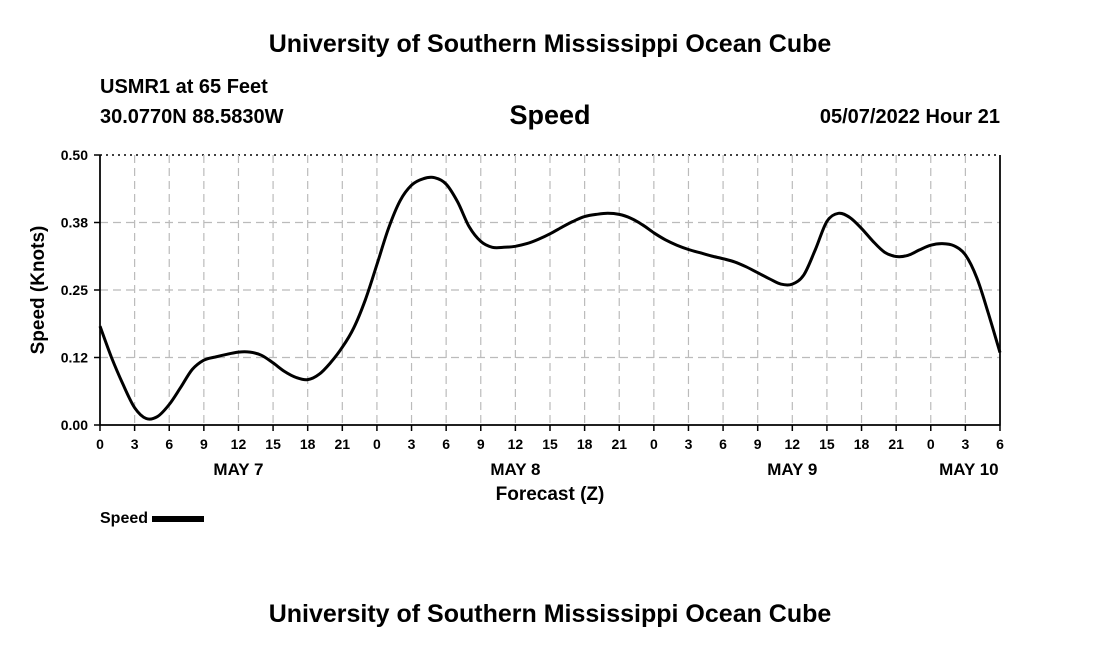 This screenshot has width=1100, height=650. Describe the element at coordinates (605, 469) in the screenshot. I see `day-labels: MAY 7 MAY 8 MAY 9 MAY 10` at that location.